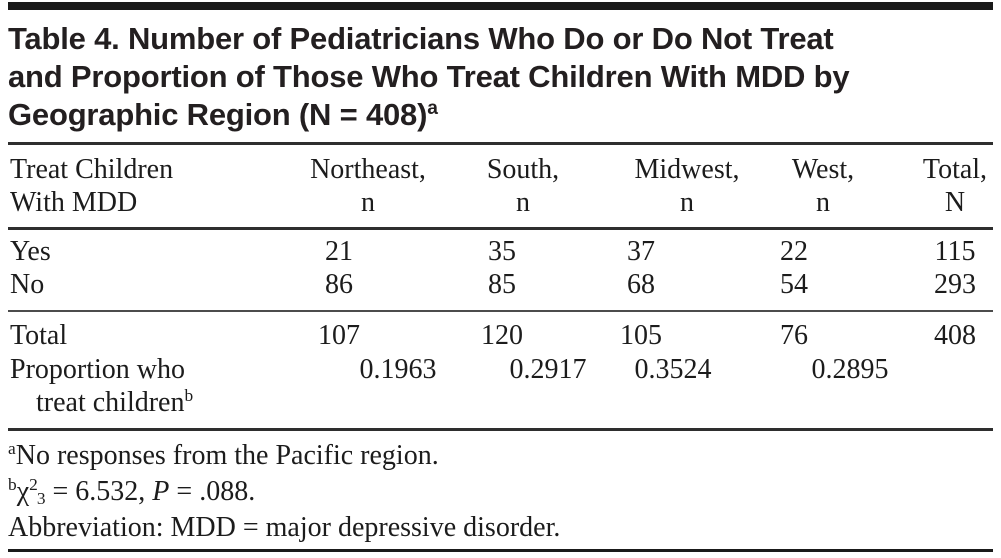  What do you see at coordinates (12, 485) in the screenshot?
I see `footnote-b-marker: b` at bounding box center [12, 485].